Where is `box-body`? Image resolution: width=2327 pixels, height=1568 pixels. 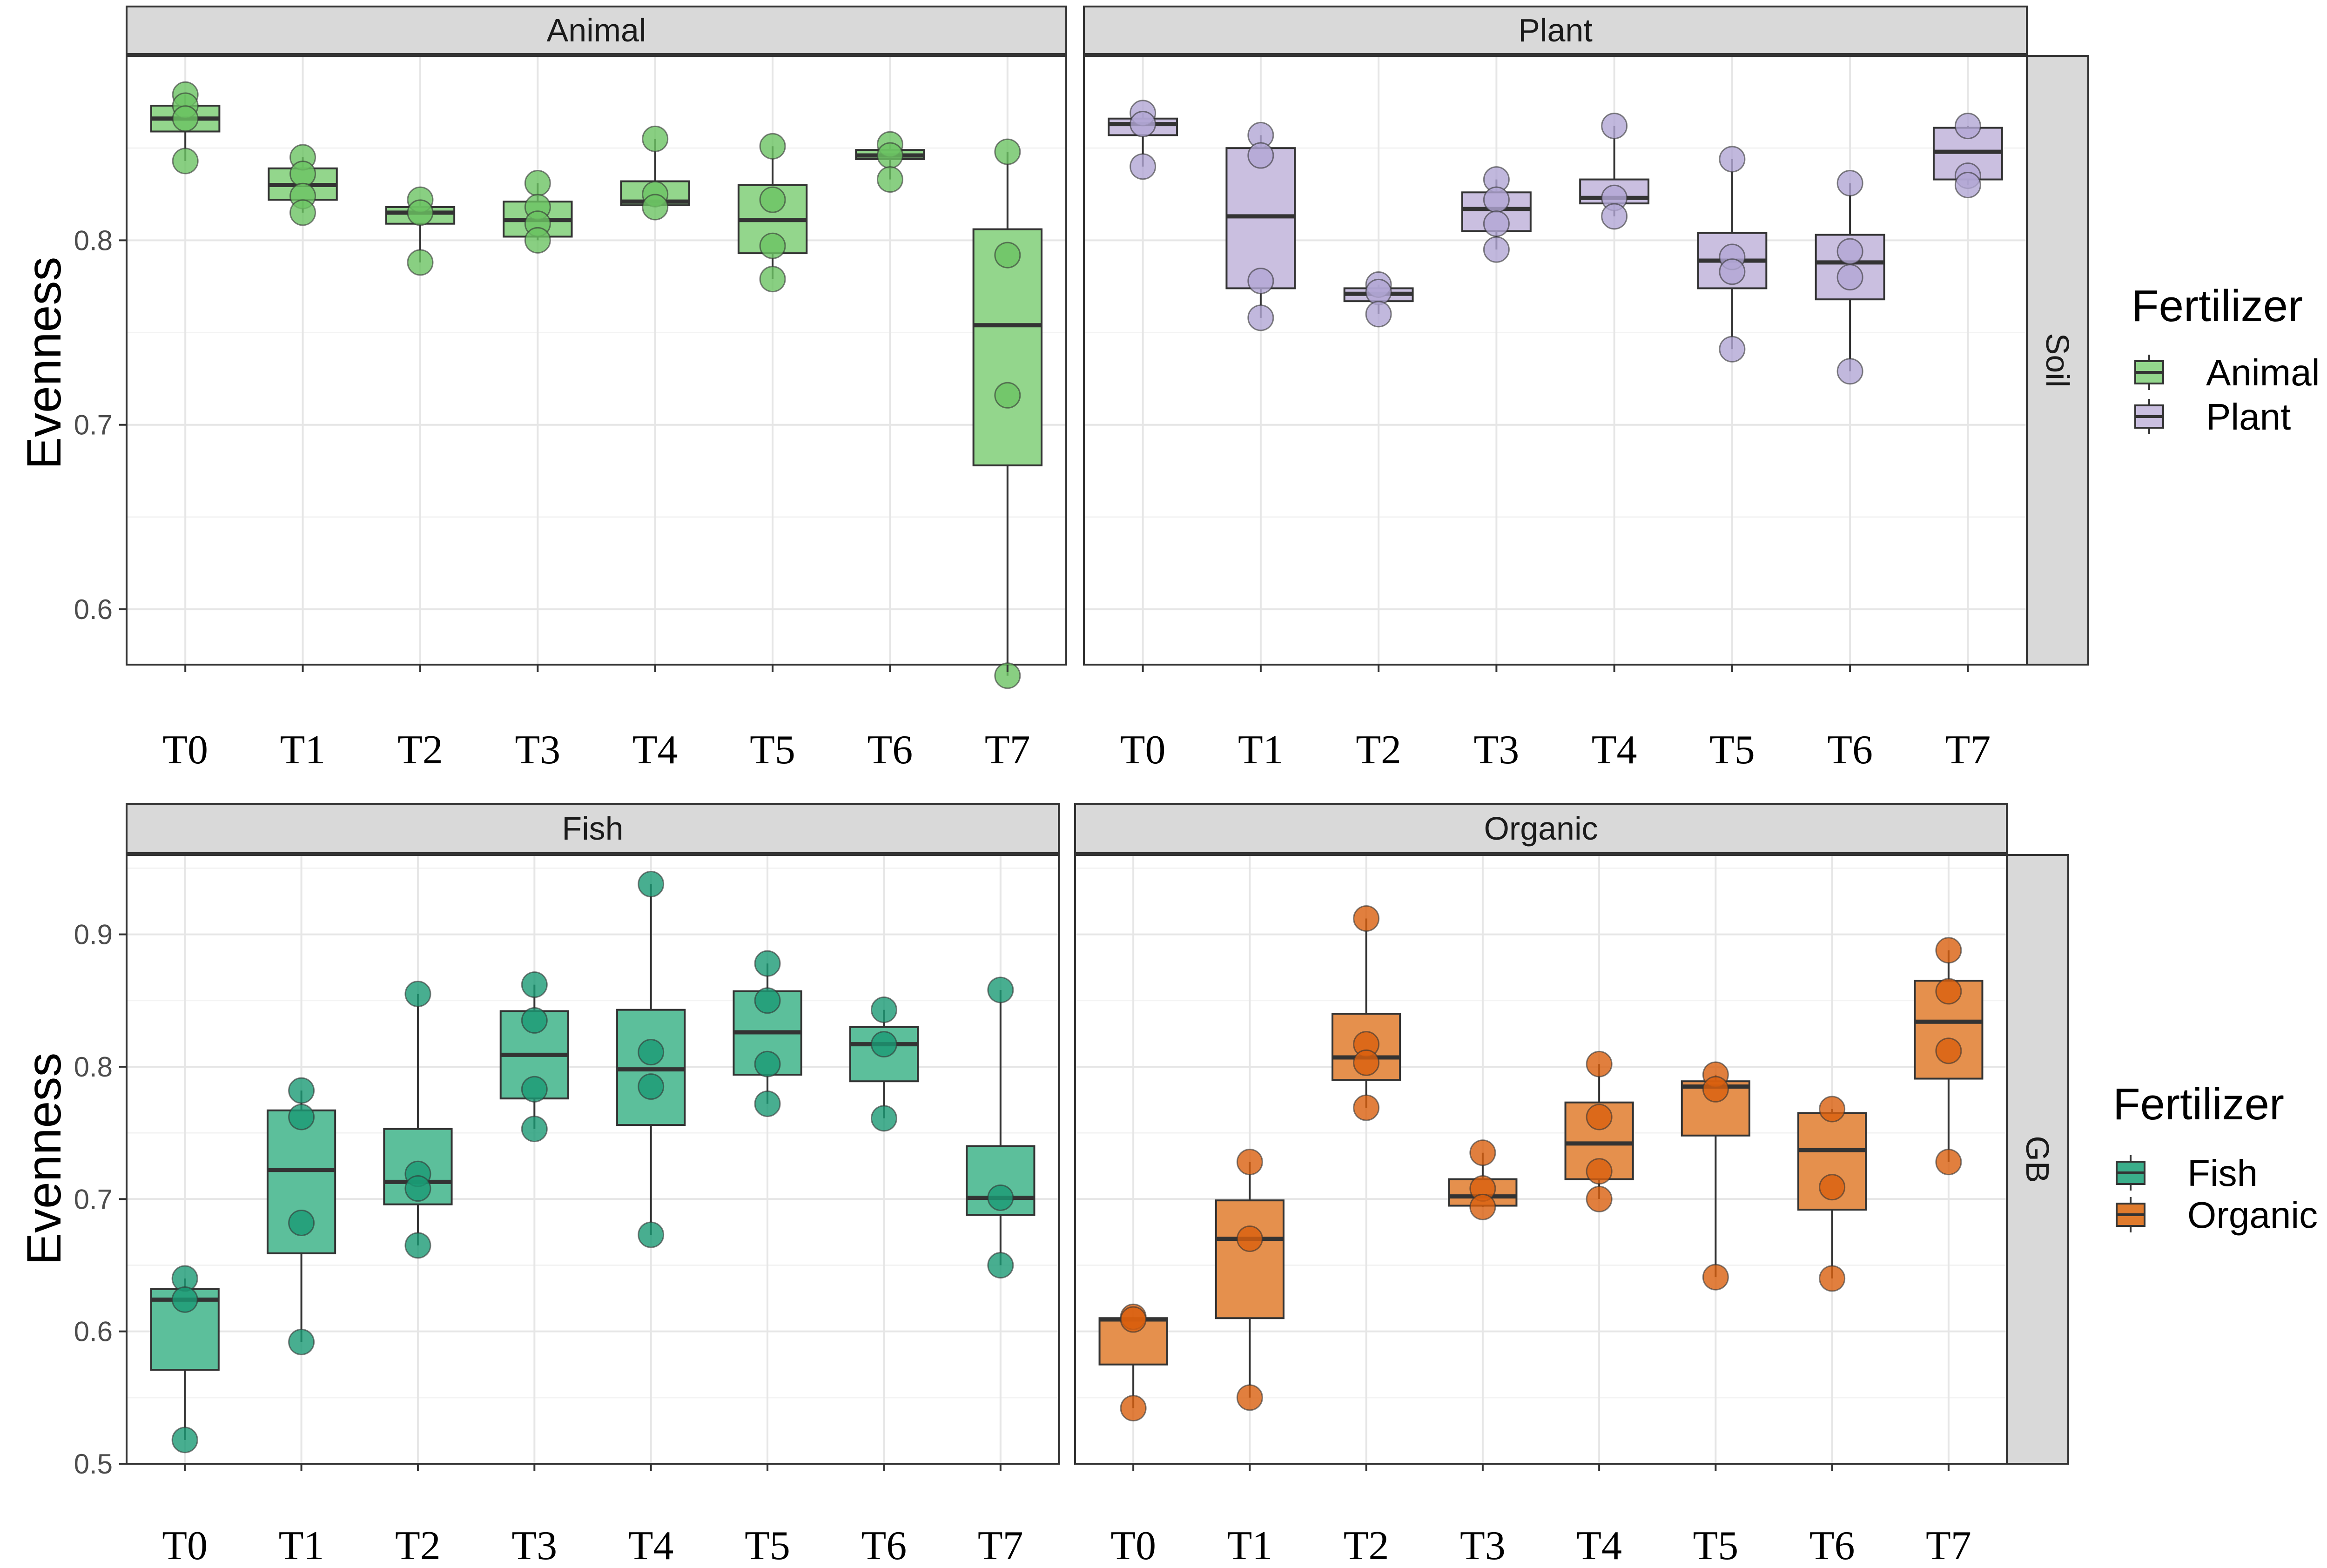 box-body is located at coordinates (1250, 1259).